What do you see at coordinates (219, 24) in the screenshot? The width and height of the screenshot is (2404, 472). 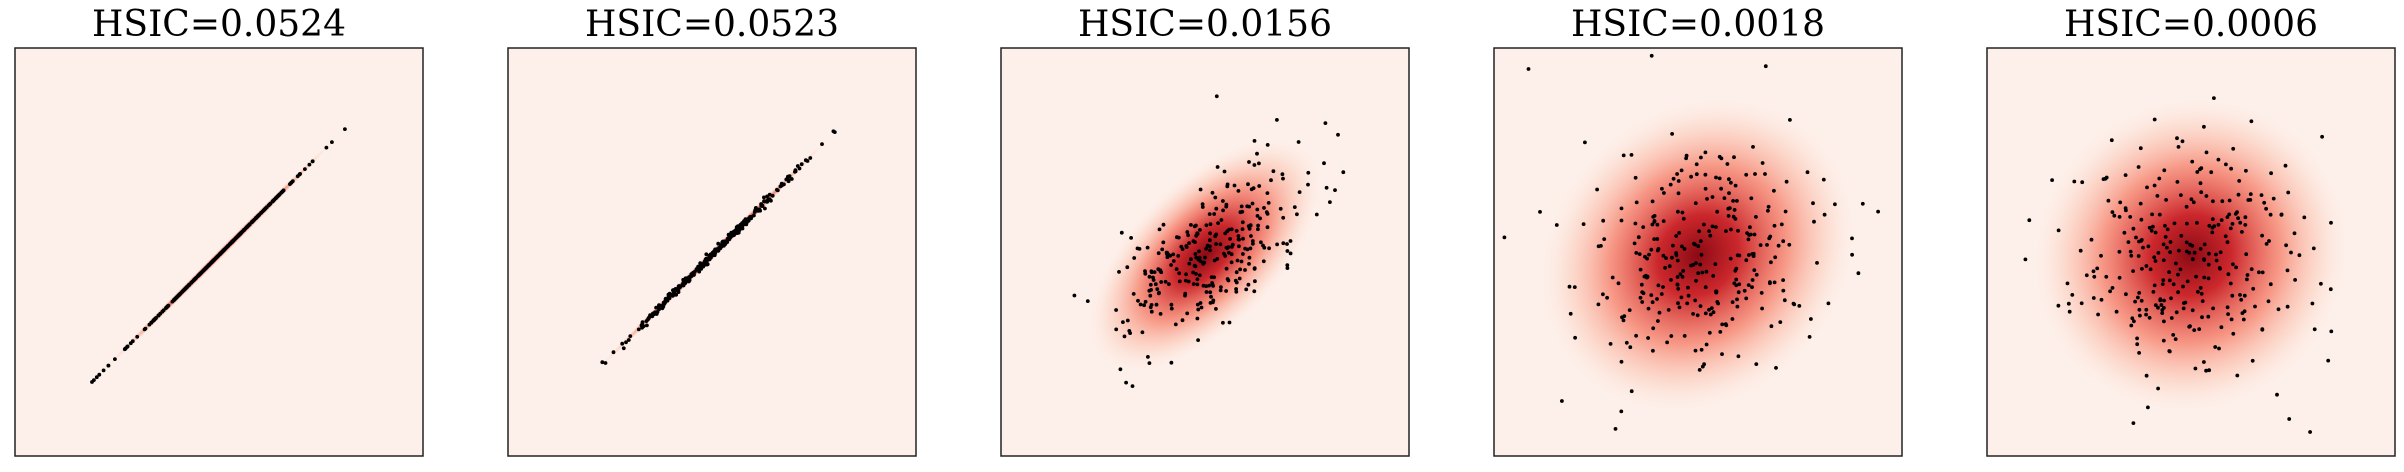 I see `chart-title: HSIC=0.0524` at bounding box center [219, 24].